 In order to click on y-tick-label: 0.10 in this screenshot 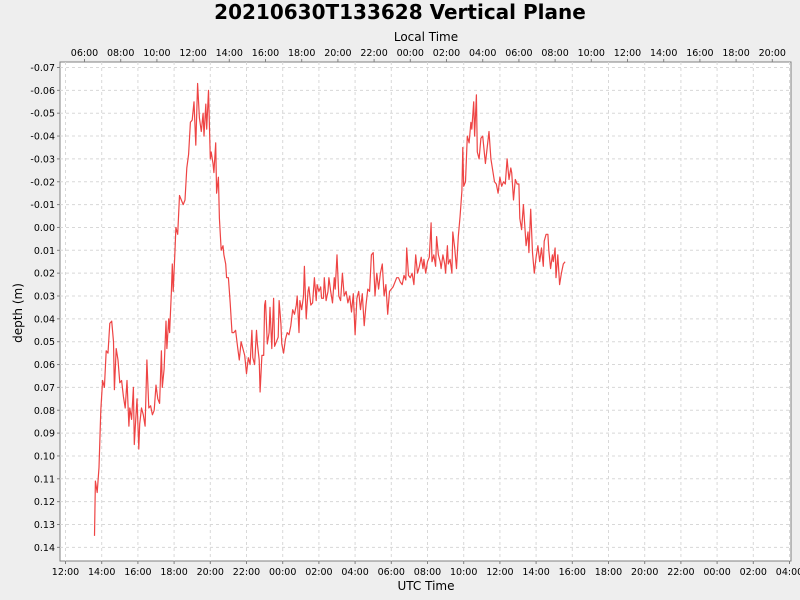, I will do `click(44, 456)`.